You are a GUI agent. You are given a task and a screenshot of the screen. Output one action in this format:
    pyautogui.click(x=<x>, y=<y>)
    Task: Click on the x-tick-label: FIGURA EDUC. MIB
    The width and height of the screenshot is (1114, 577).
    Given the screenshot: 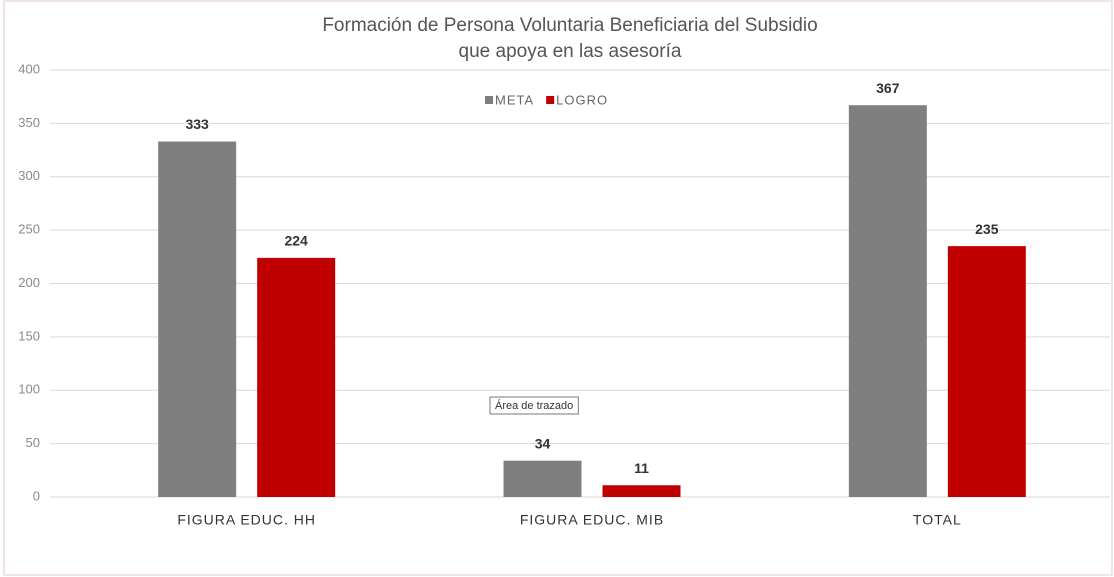 What is the action you would take?
    pyautogui.click(x=592, y=520)
    